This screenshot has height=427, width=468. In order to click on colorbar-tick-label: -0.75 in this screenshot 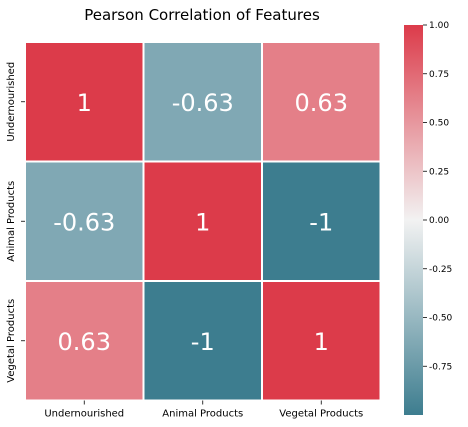, I will do `click(440, 367)`.